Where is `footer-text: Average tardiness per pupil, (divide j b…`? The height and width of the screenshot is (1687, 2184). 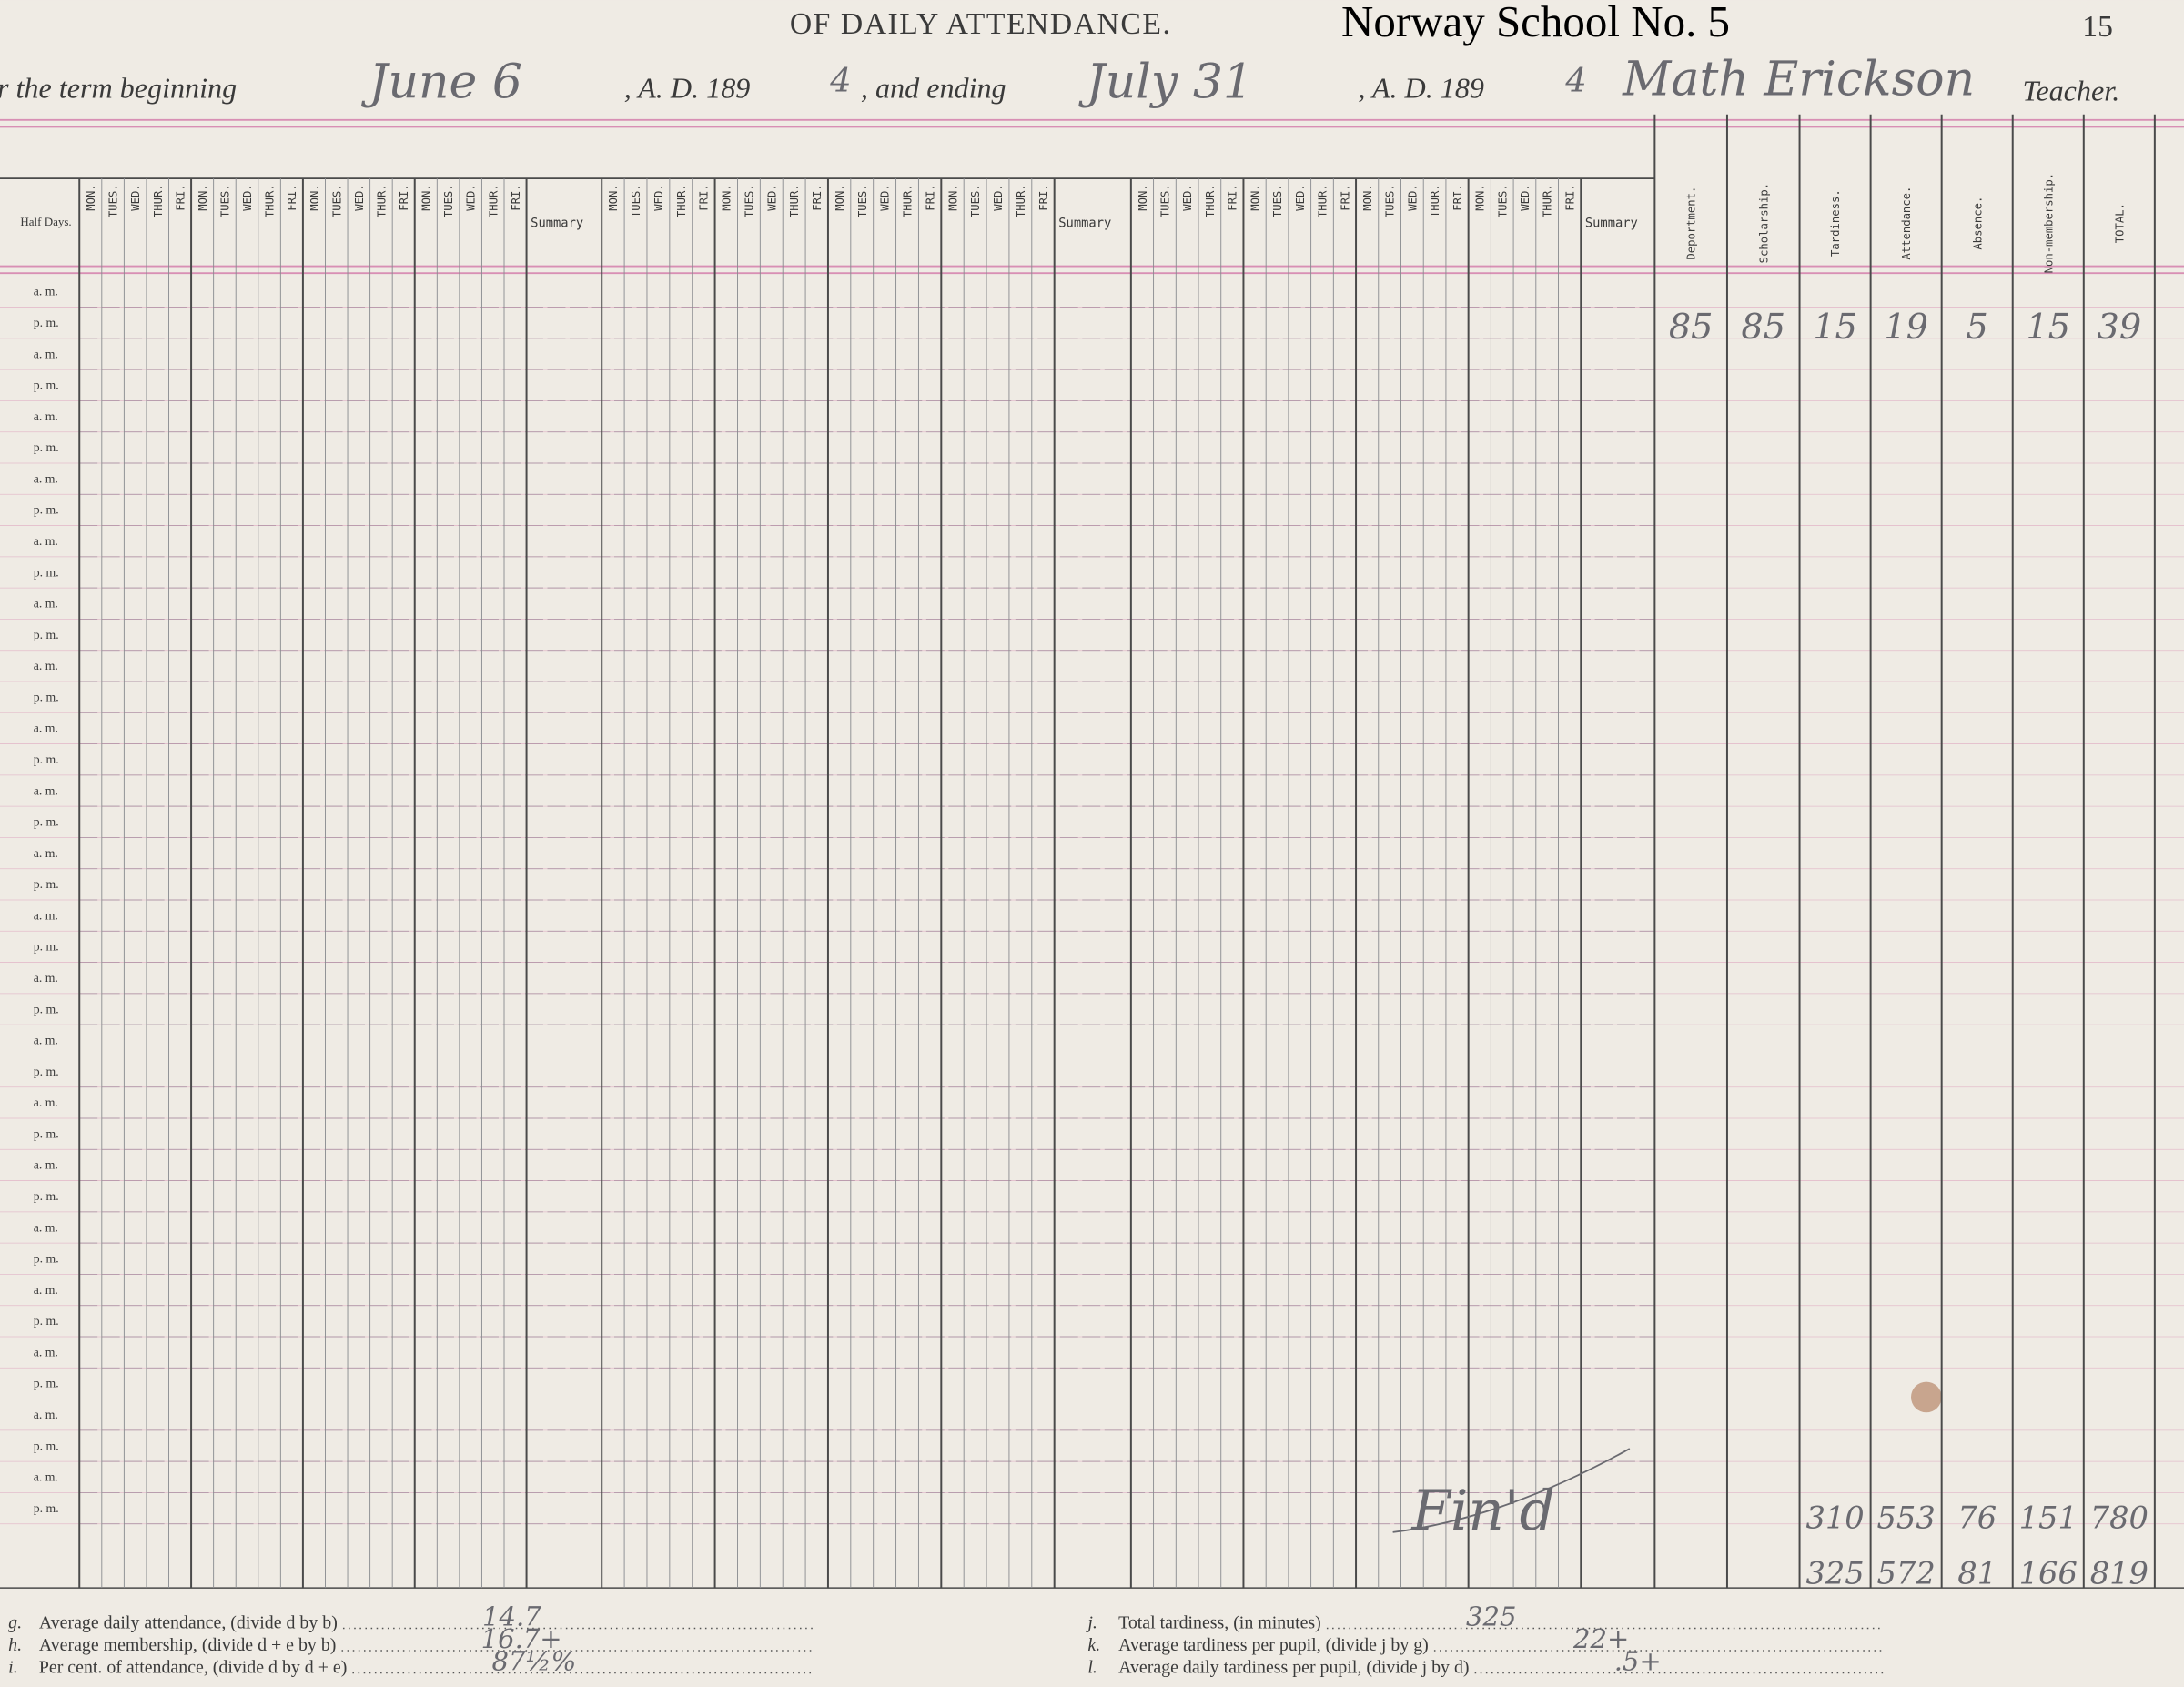
footer-text: Average tardiness per pupil, (divide j b… is located at coordinates (1273, 1645).